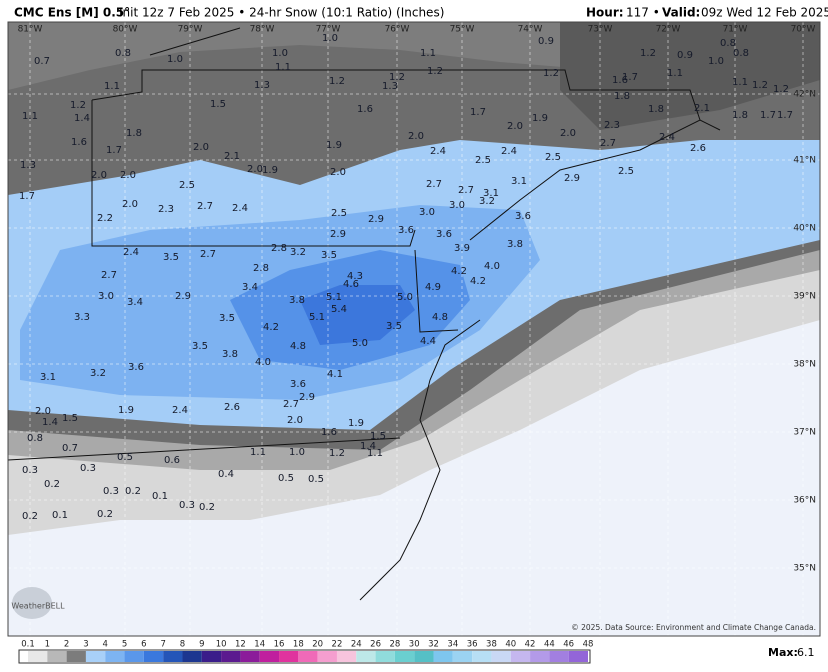 This screenshot has height=672, width=828. I want to click on hour-label: Hour:, so click(605, 13).